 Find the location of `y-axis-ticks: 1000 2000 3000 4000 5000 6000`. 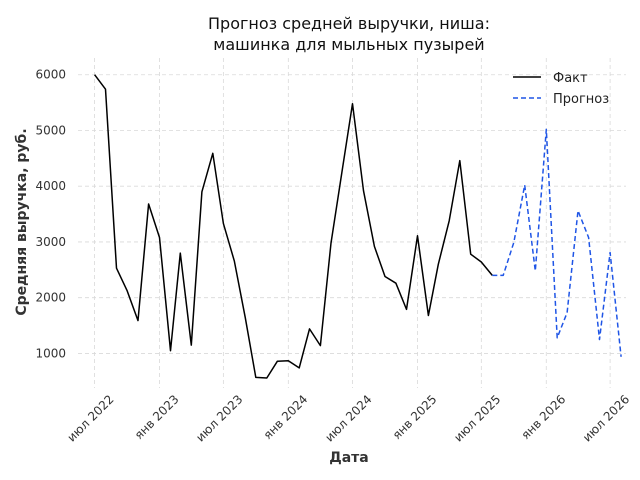

y-axis-ticks: 1000 2000 3000 4000 5000 6000 is located at coordinates (50, 214).